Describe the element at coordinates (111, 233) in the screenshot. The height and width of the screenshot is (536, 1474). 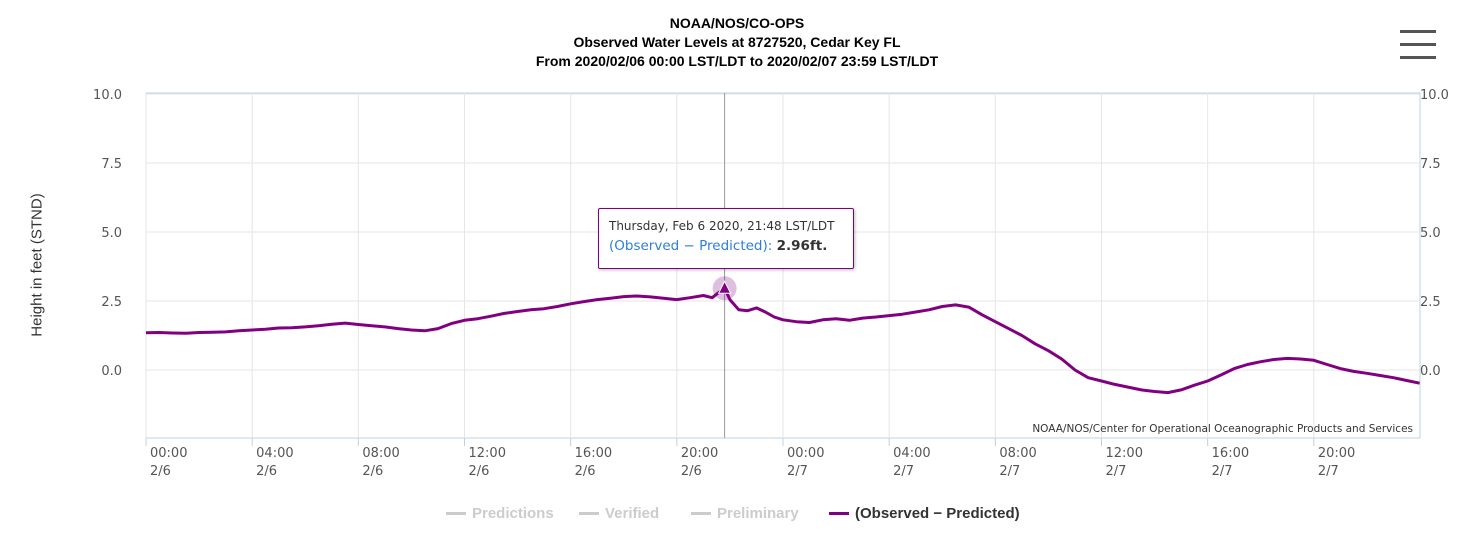
I see `y-tick-label-left: 5.0` at that location.